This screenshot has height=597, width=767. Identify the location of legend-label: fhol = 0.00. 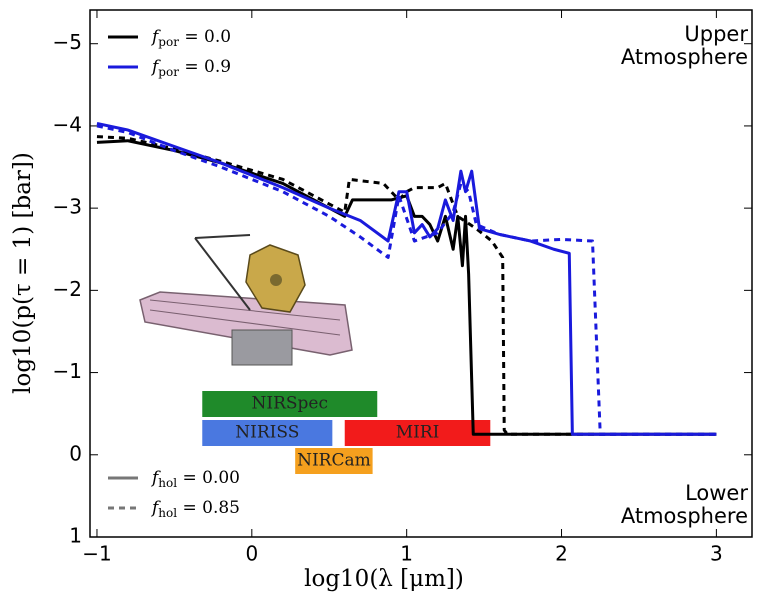
(195, 479).